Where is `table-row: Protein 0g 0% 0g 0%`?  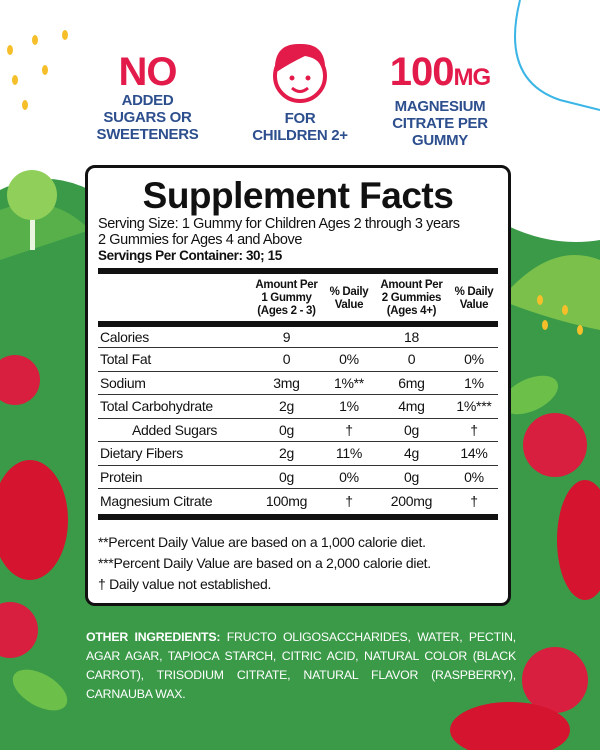 table-row: Protein 0g 0% 0g 0% is located at coordinates (298, 477).